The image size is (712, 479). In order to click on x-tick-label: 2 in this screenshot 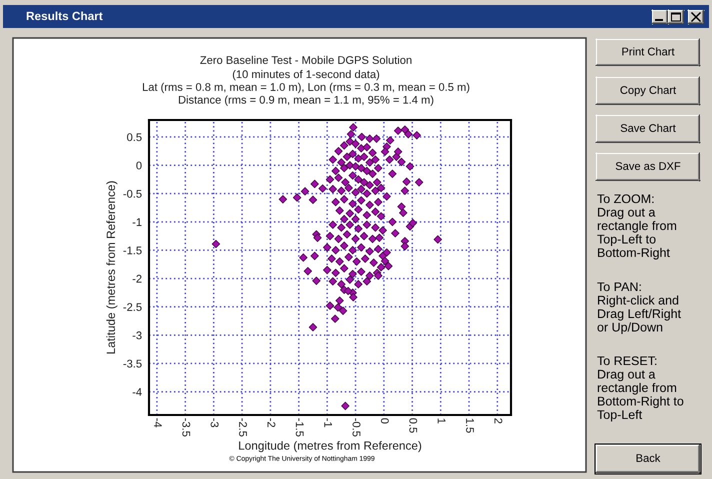, I will do `click(498, 421)`.